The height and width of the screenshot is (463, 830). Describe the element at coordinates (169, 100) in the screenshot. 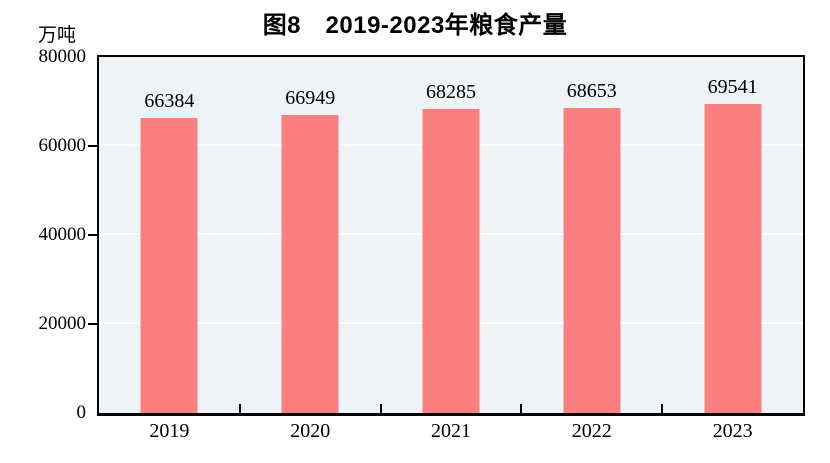

I see `bar-value-label-2019: 66384` at that location.